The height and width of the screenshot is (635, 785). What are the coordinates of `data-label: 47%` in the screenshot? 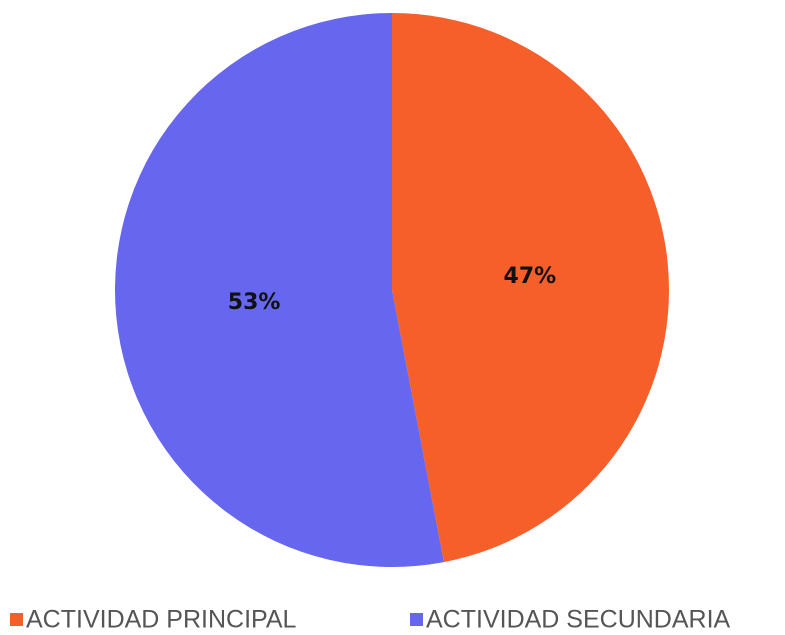 It's located at (530, 276).